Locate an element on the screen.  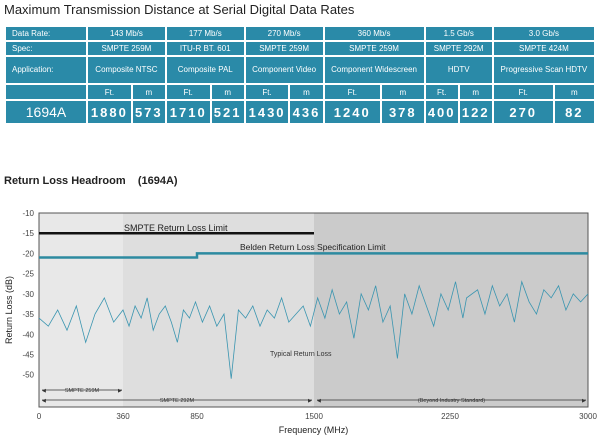
ft-value: 1430 is located at coordinates (267, 112).